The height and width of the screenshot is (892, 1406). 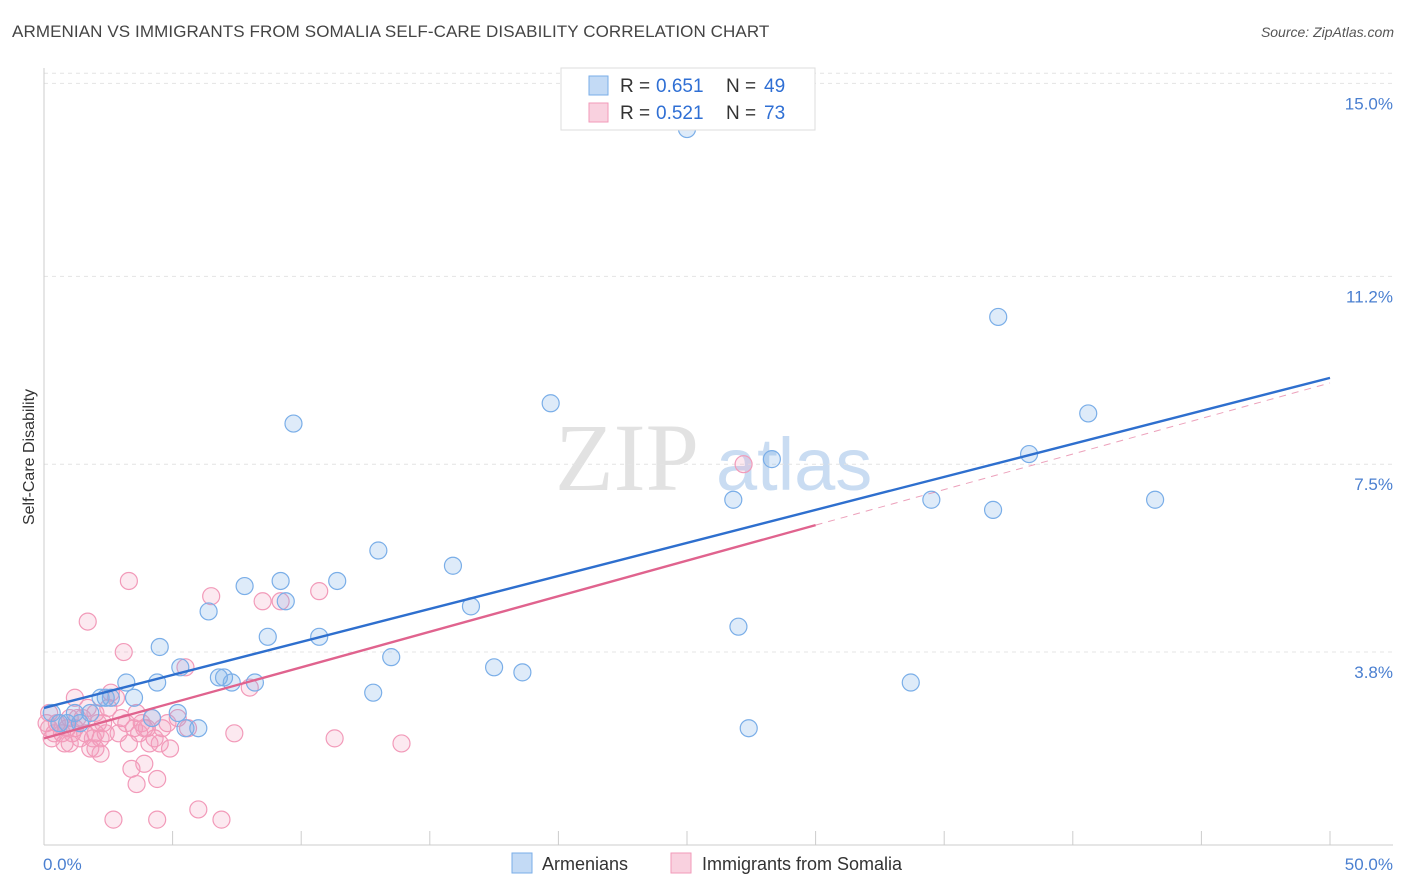 I want to click on trend-somalia, so click(x=429, y=631).